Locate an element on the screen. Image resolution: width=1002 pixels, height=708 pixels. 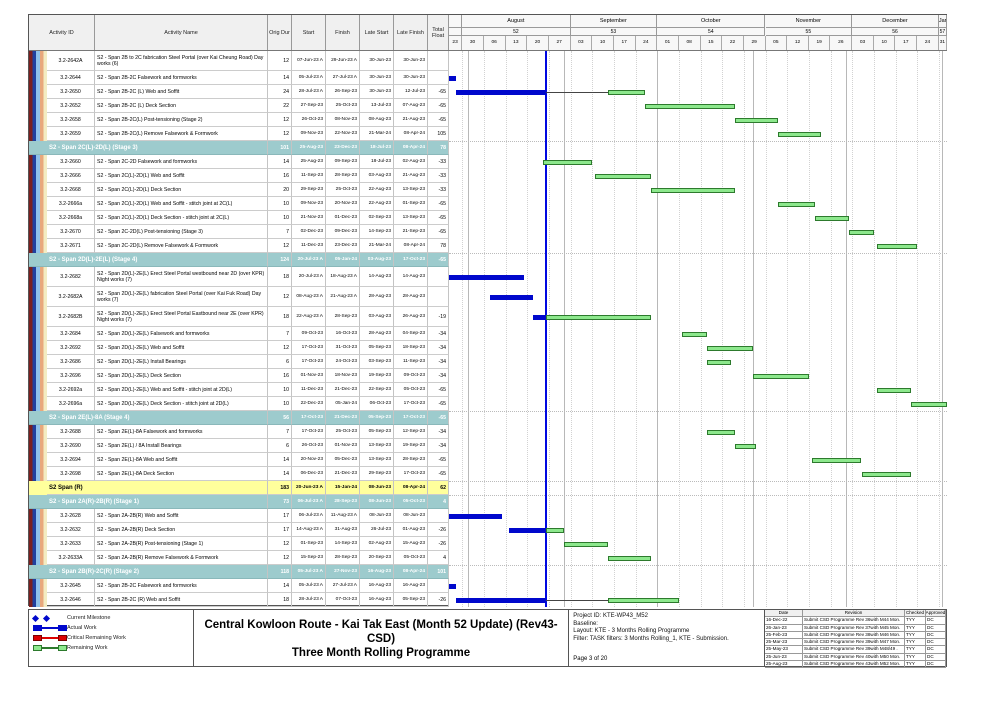
cell-finish: 22-Nov-23 is located at coordinates (343, 134).